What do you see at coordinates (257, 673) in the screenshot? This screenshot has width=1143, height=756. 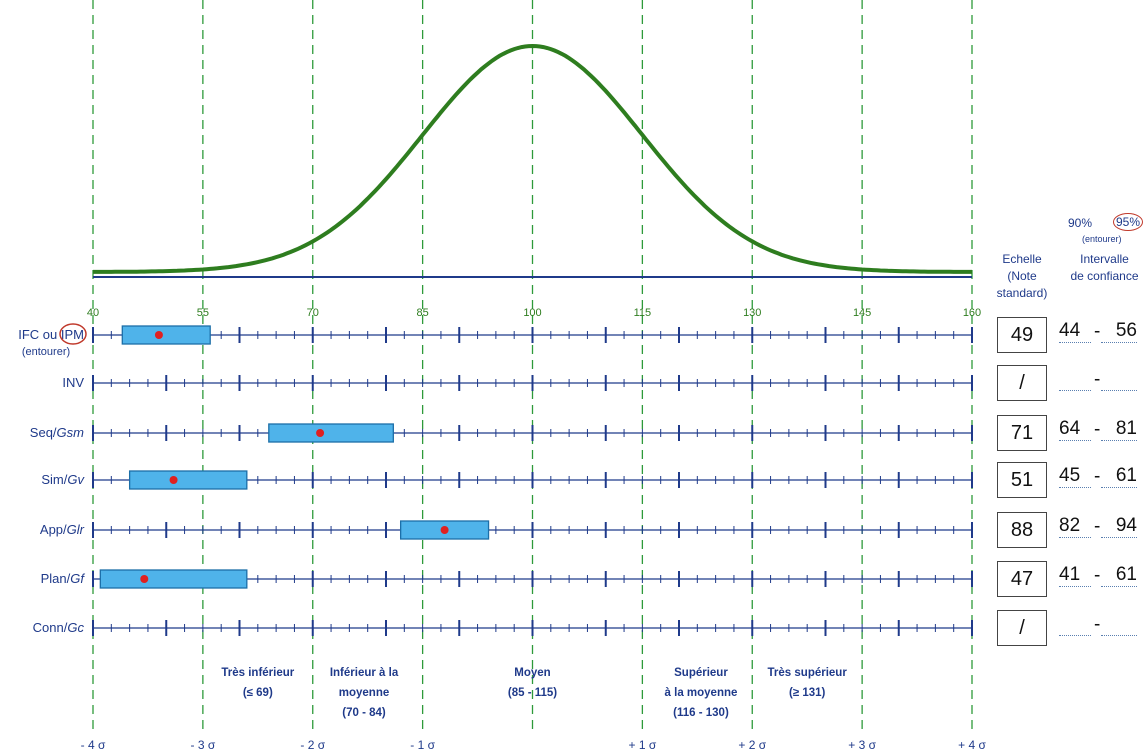 I see `category-label: Très inférieur` at bounding box center [257, 673].